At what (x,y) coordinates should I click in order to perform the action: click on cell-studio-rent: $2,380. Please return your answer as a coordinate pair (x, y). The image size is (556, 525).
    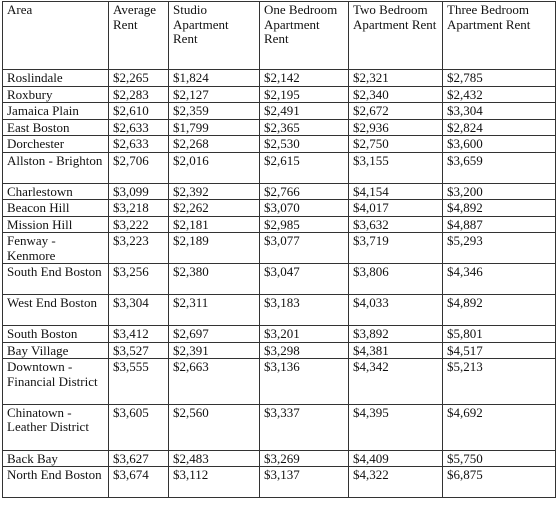
    Looking at the image, I should click on (214, 279).